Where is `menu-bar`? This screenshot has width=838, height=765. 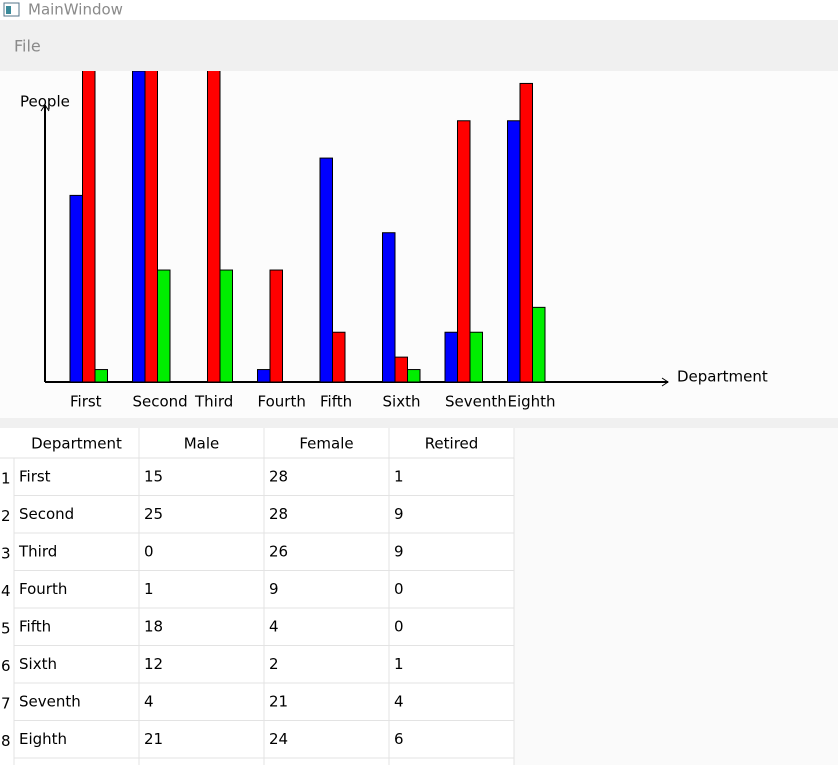 menu-bar is located at coordinates (419, 45).